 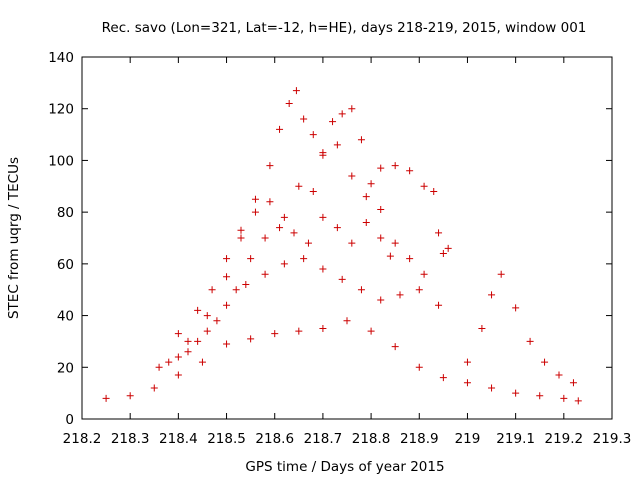 I want to click on x-tick-label: 218.9, so click(x=419, y=439).